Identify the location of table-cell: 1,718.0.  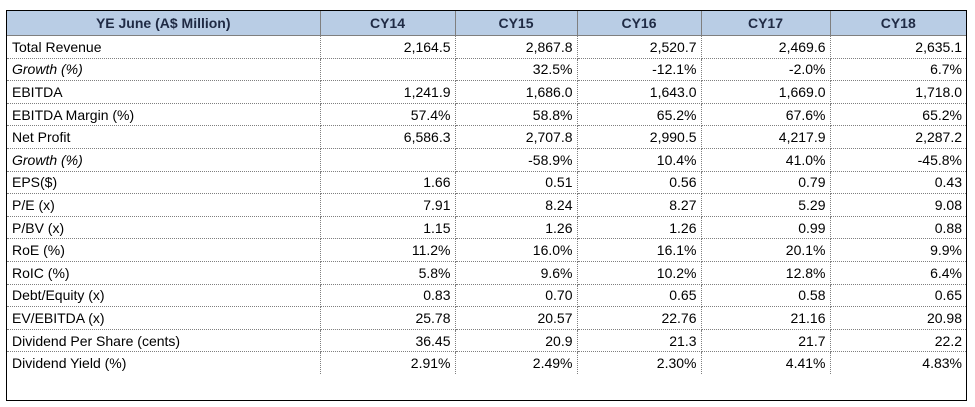
(898, 92).